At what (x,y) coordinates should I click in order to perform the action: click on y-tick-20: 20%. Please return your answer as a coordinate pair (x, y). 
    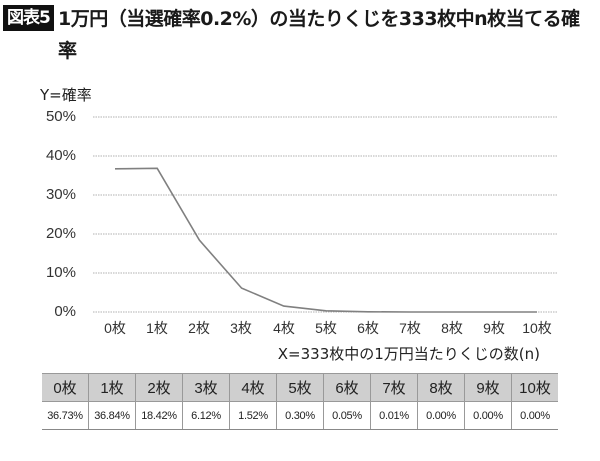
    Looking at the image, I should click on (60, 233).